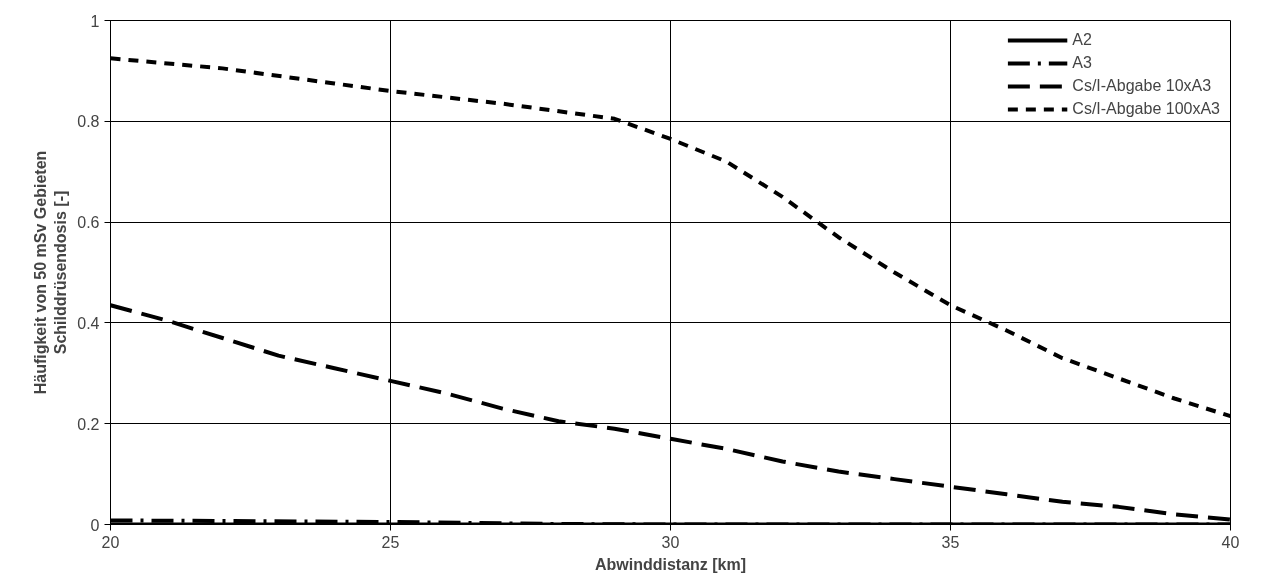 The width and height of the screenshot is (1283, 582). What do you see at coordinates (110, 542) in the screenshot?
I see `x-tick-label: 20` at bounding box center [110, 542].